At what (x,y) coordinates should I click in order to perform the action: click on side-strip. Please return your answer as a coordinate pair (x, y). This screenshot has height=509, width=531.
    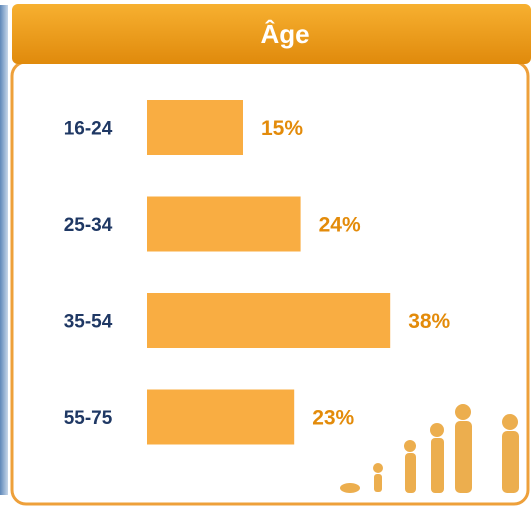
    Looking at the image, I should click on (4, 250).